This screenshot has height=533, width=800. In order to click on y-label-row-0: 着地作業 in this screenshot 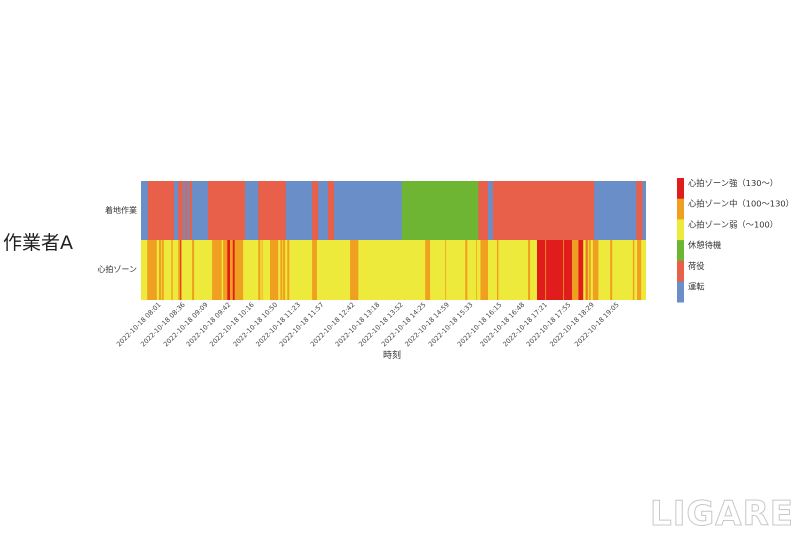, I will do `click(121, 210)`.